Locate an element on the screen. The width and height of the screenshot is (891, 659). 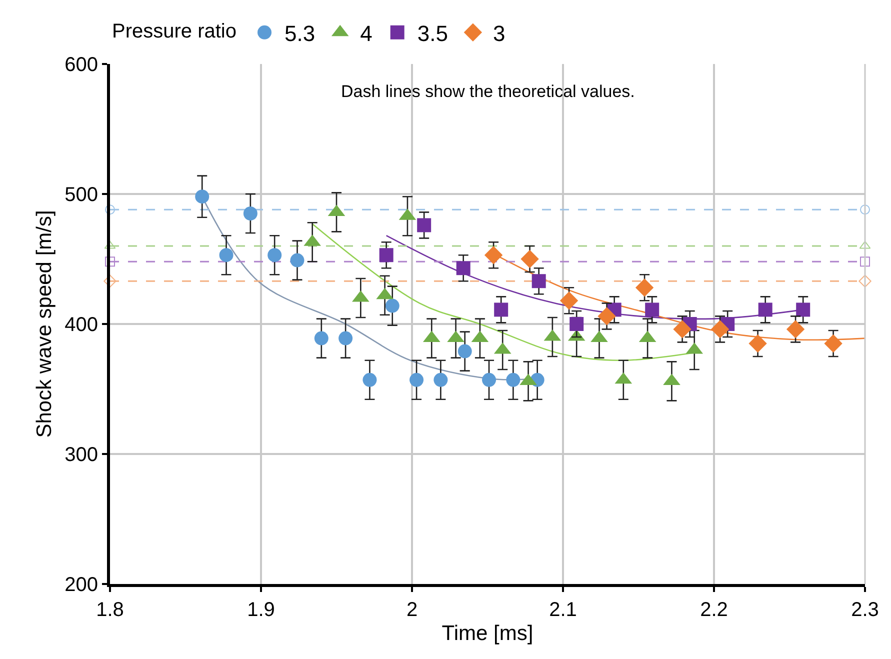
legend-label: 3 is located at coordinates (499, 33).